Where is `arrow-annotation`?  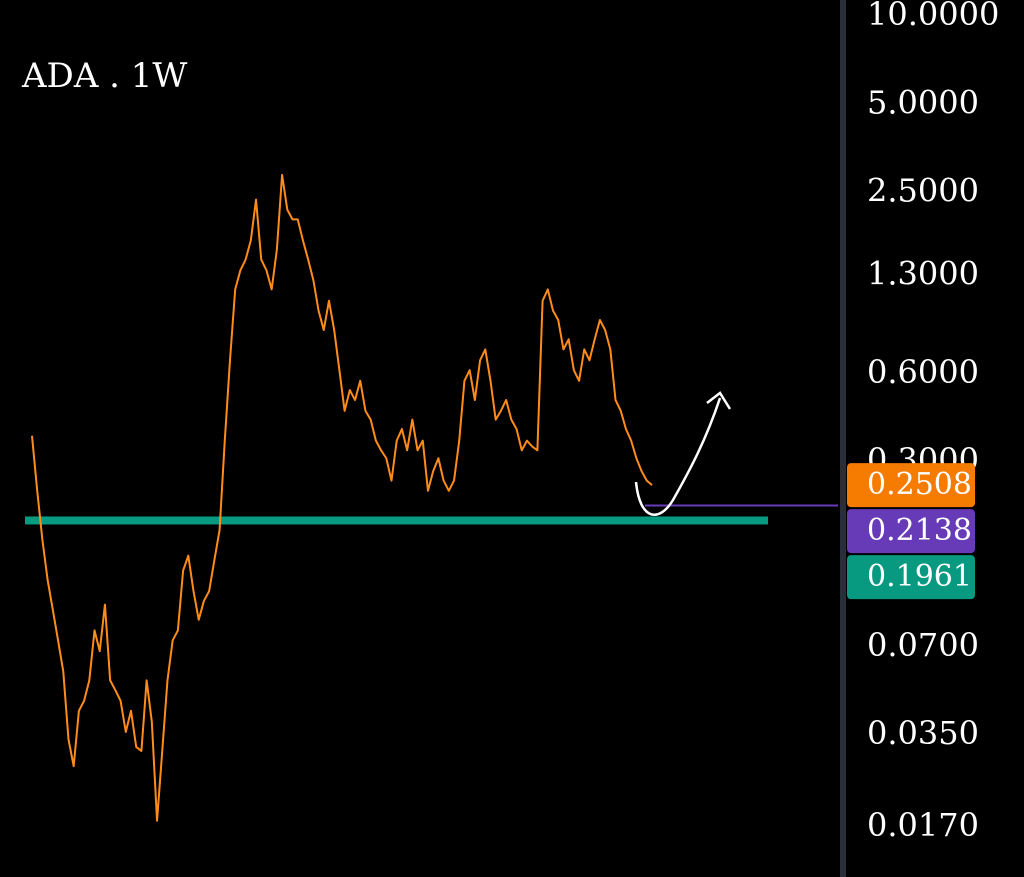 arrow-annotation is located at coordinates (678, 456).